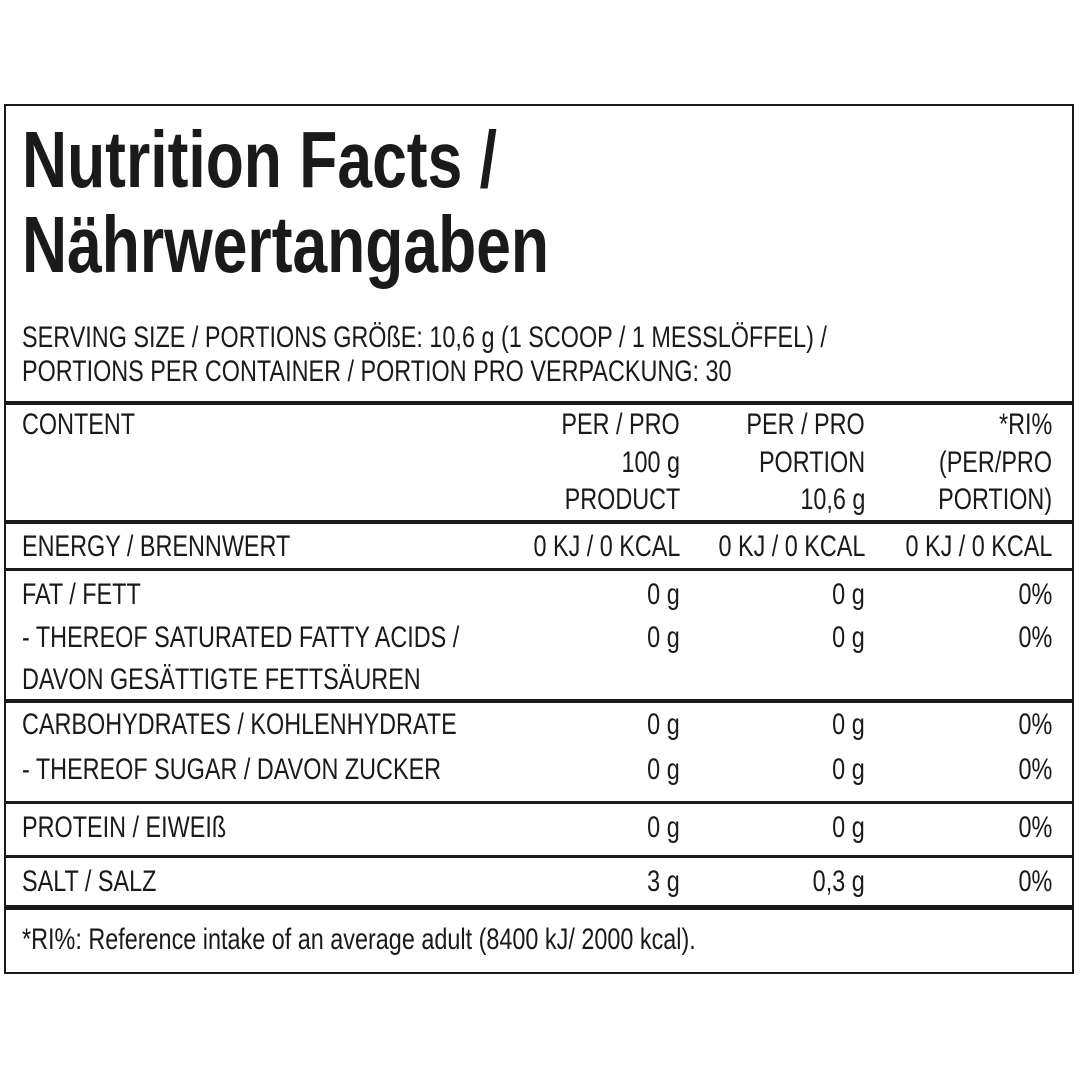 Image resolution: width=1080 pixels, height=1080 pixels. I want to click on row-label: - THEREOF SATURATED FATTY ACIDS /, so click(241, 637).